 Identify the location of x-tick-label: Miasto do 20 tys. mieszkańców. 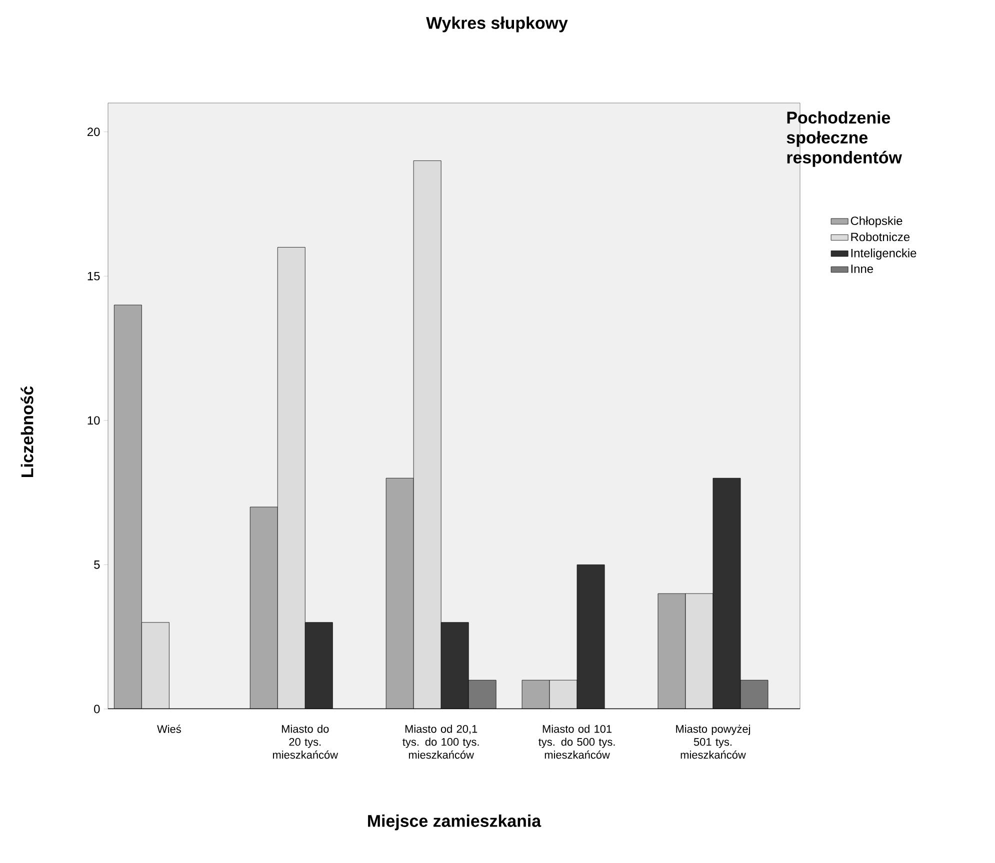
(305, 741).